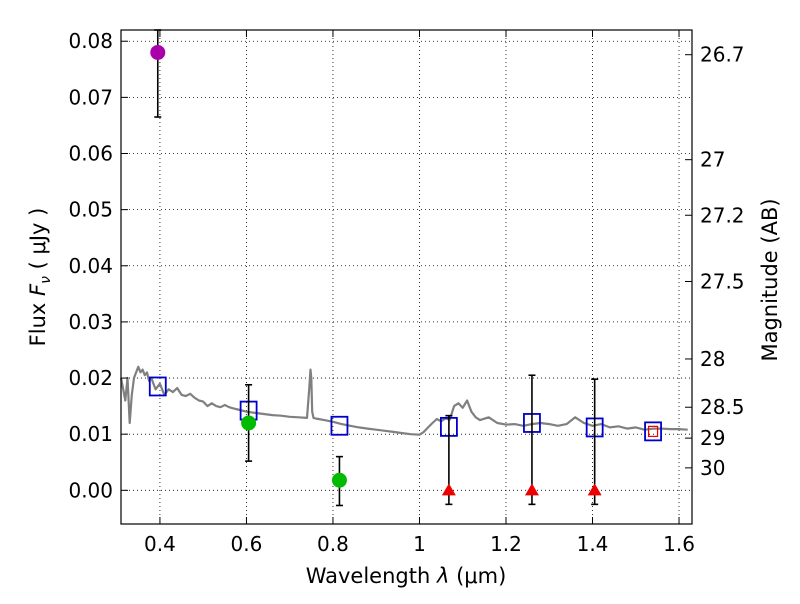 The width and height of the screenshot is (800, 604). What do you see at coordinates (506, 544) in the screenshot?
I see `x-tick-label: 1.2` at bounding box center [506, 544].